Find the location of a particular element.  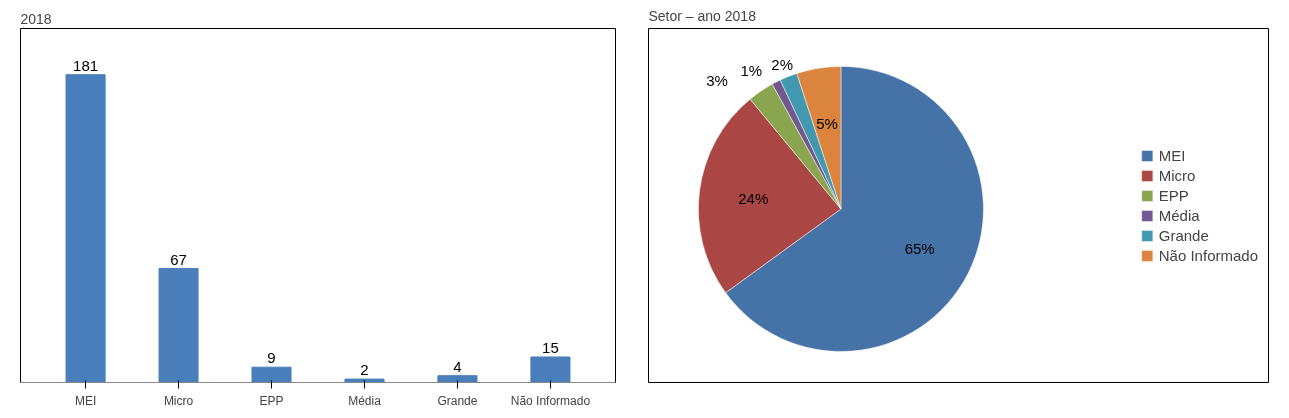

data-label: 1% is located at coordinates (751, 70).